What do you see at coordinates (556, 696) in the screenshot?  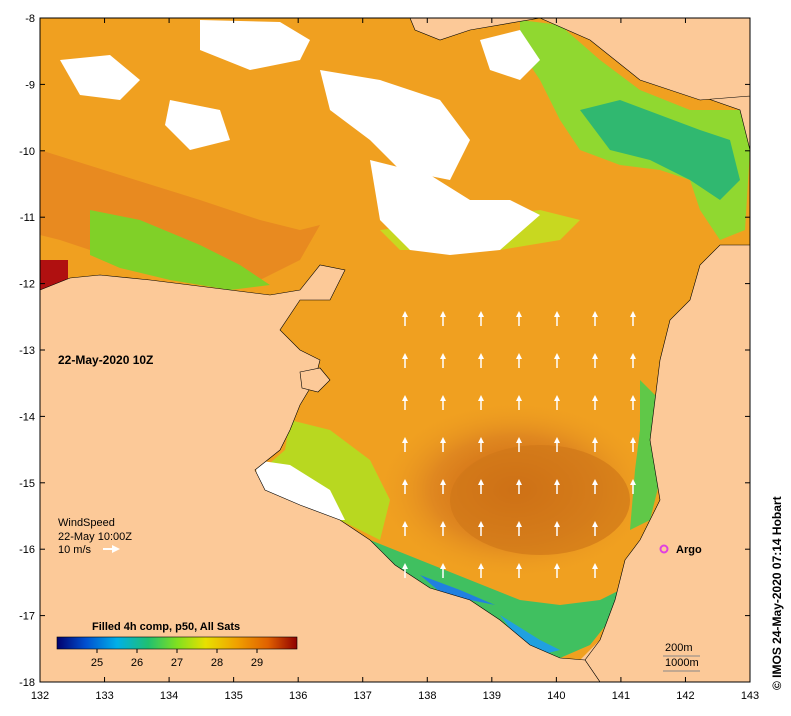 I see `x-tick-label: 140` at bounding box center [556, 696].